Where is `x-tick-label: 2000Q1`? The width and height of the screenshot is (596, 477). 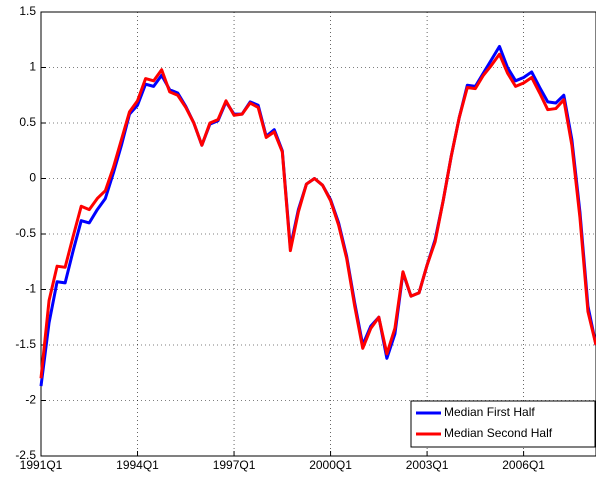 x-tick-label: 2000Q1 is located at coordinates (330, 465).